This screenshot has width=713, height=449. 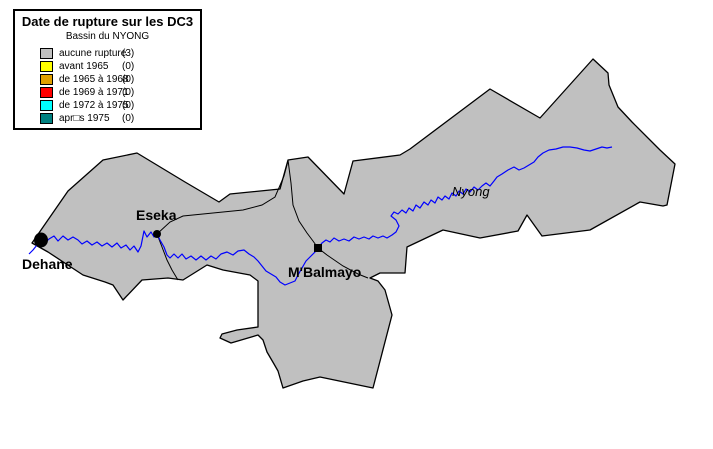 I want to click on legend-item-label: avant 1965, so click(x=84, y=66).